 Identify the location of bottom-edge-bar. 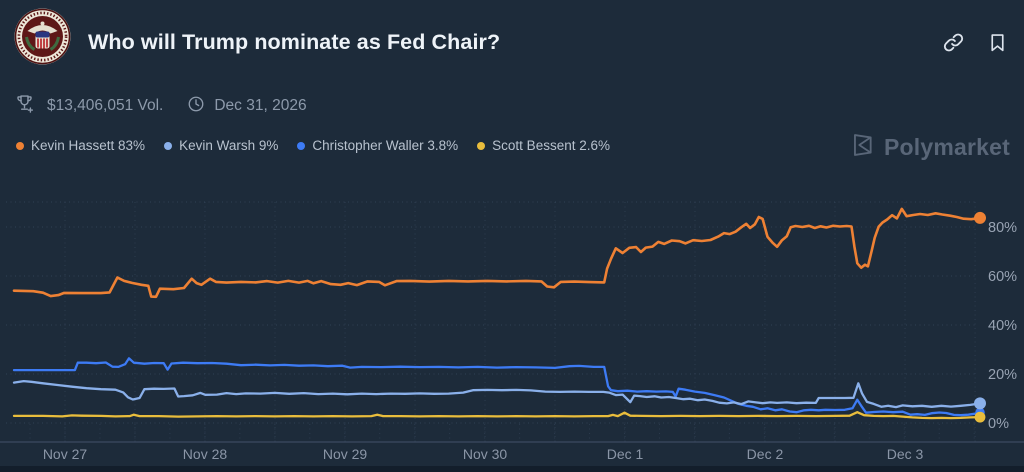
(512, 469).